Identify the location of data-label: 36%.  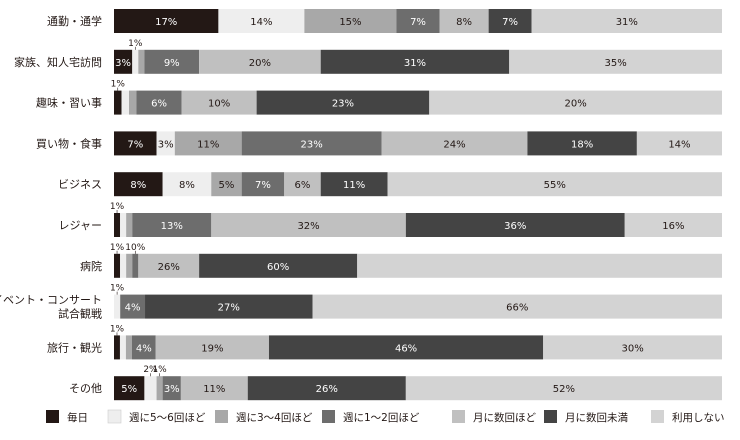
(515, 226).